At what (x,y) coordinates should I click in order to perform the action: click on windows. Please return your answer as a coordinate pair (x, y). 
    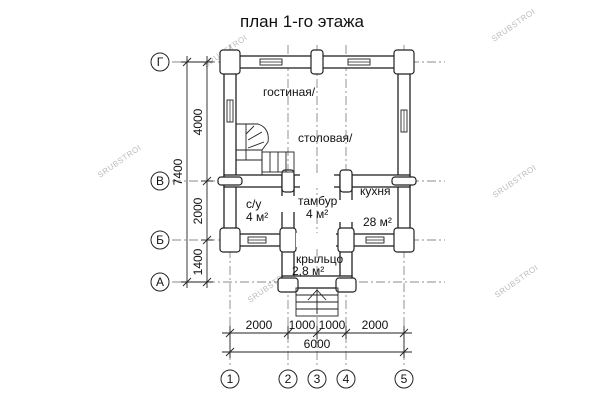
    Looking at the image, I should click on (317, 151).